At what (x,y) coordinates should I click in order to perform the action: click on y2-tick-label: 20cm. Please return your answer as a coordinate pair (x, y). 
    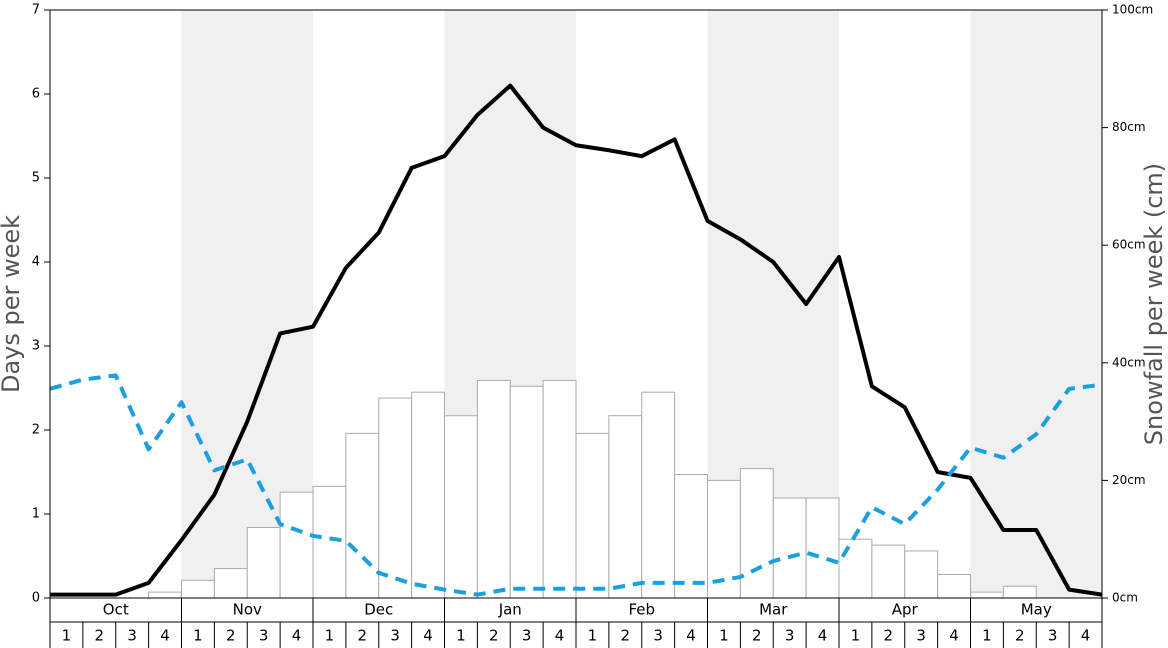
    Looking at the image, I should click on (1129, 480).